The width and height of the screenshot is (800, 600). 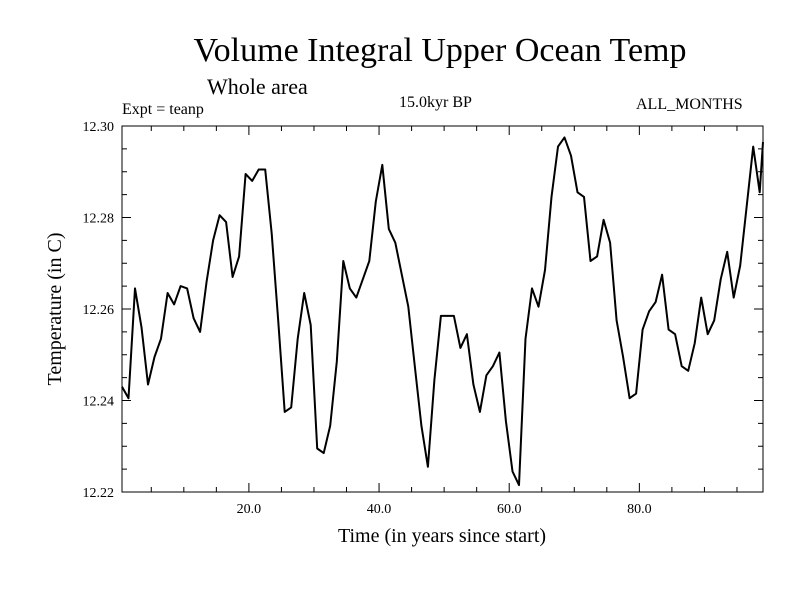 I want to click on y-tick-label: 12.30, so click(x=99, y=127).